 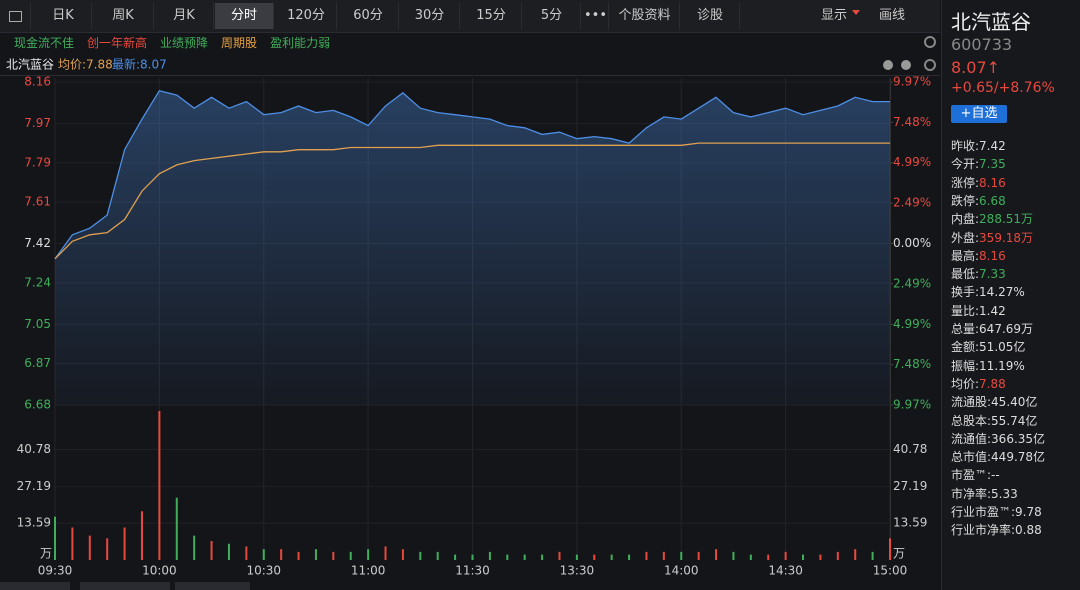 What do you see at coordinates (37, 363) in the screenshot?
I see `y-tick-label: 6.87` at bounding box center [37, 363].